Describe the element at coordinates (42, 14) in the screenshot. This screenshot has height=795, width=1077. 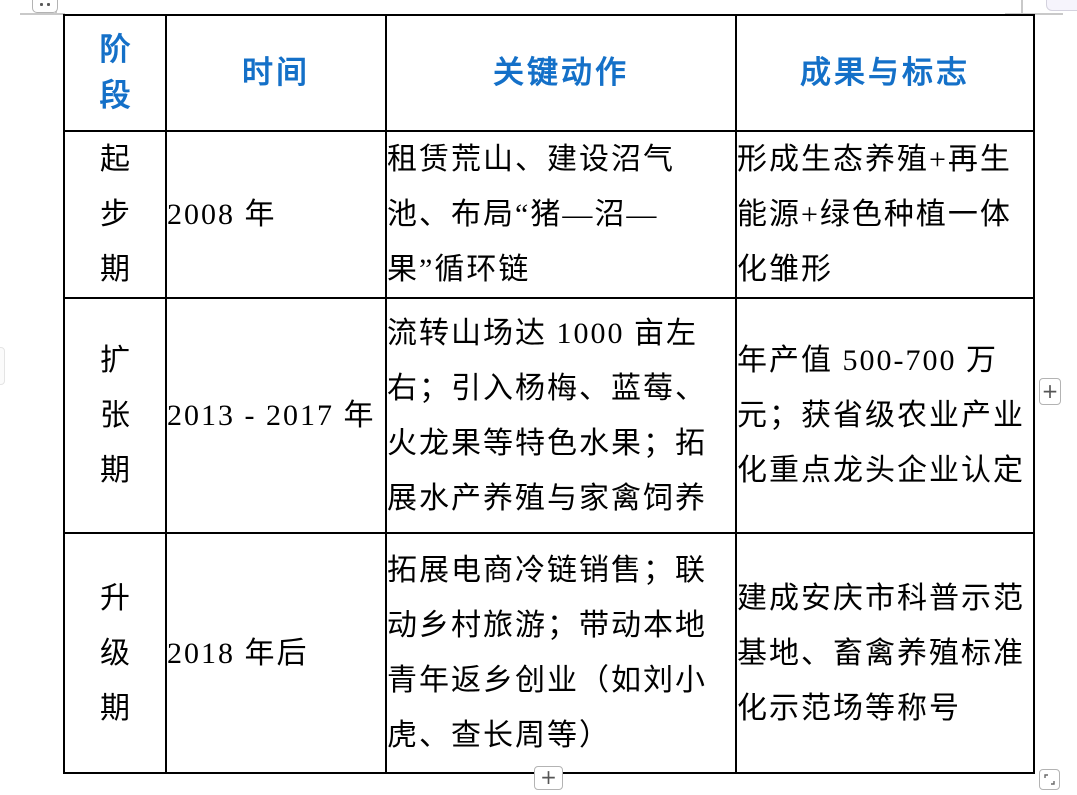
I see `table-gridline-guide-top-left` at that location.